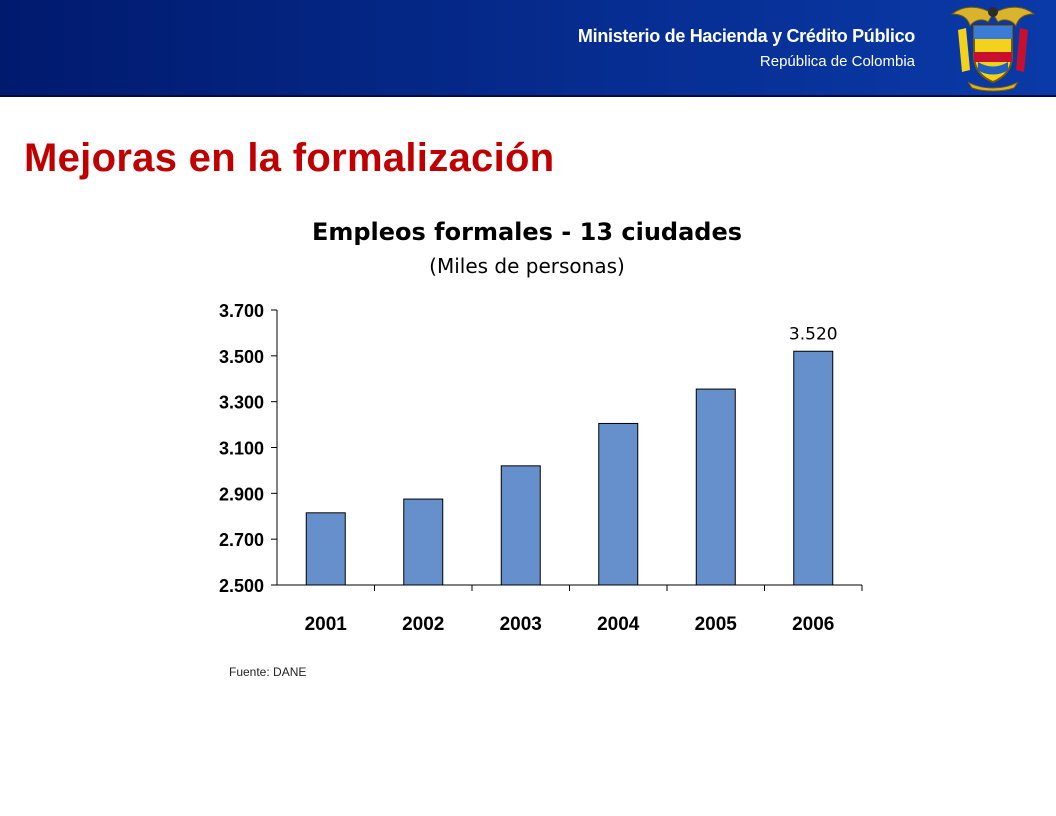 This screenshot has height=816, width=1056. Describe the element at coordinates (715, 487) in the screenshot. I see `bar-2005` at that location.